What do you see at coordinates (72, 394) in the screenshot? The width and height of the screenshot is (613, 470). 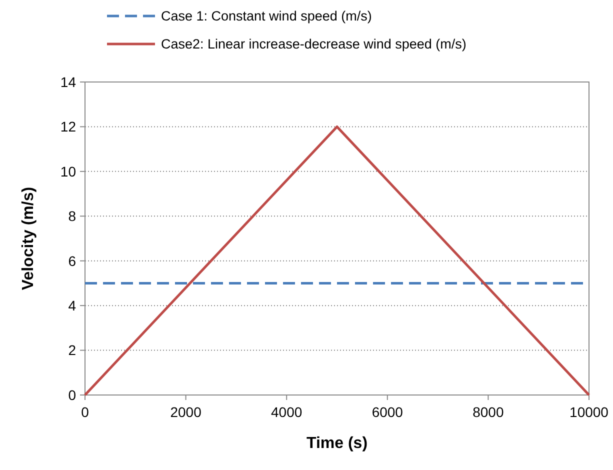 I see `y-tick-label: 0` at bounding box center [72, 394].